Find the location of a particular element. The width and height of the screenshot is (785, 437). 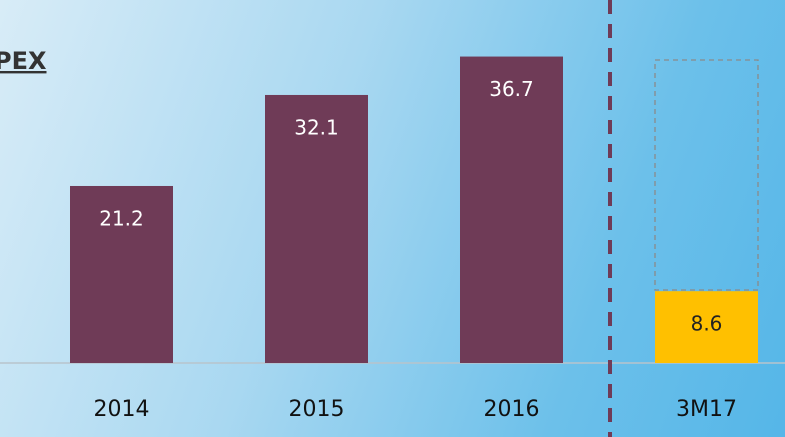

value-label: 32.1 is located at coordinates (316, 127).